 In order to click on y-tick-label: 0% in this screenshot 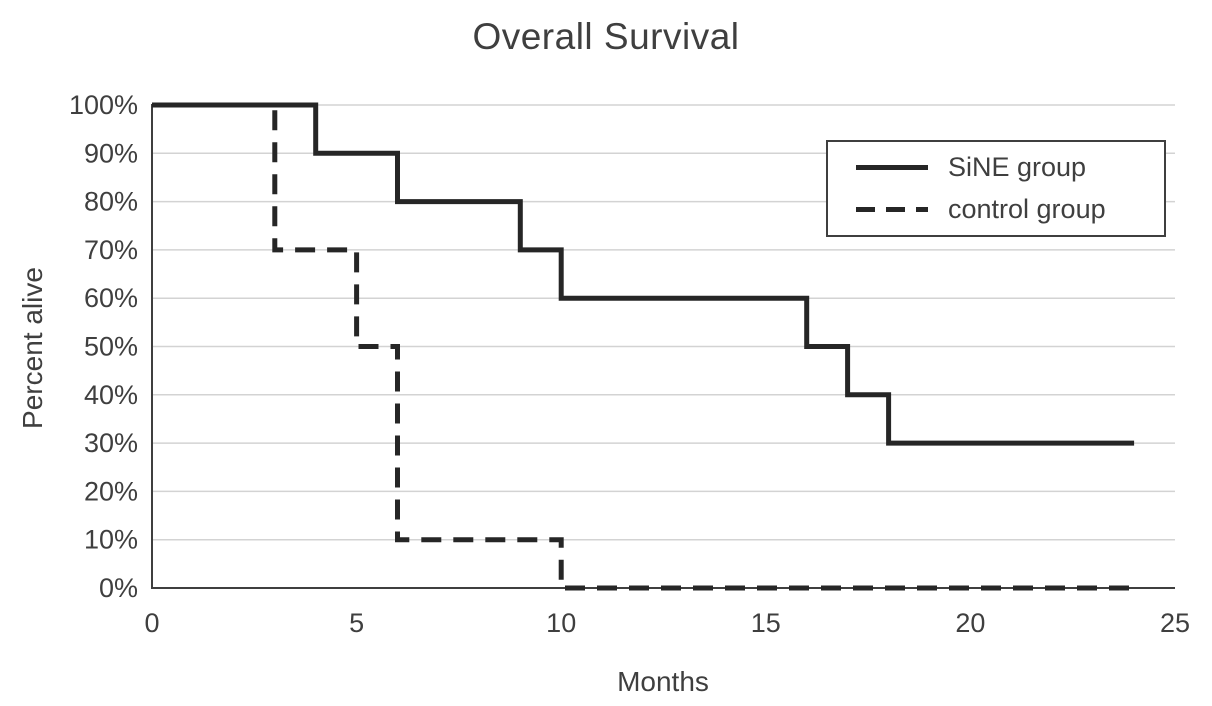, I will do `click(118, 588)`.